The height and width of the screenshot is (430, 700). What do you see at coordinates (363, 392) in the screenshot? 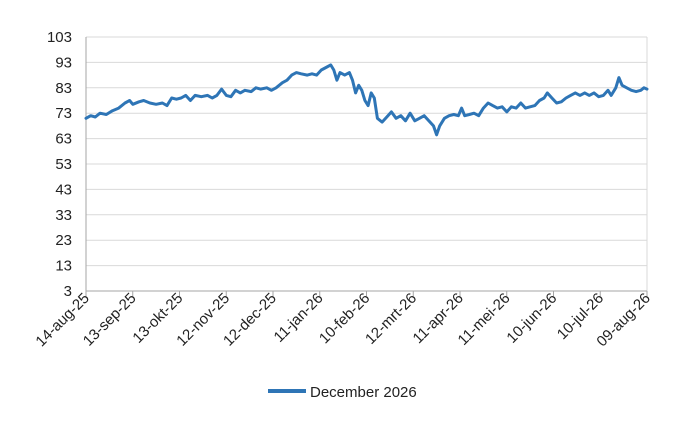
I see `legend-label: December 2026` at bounding box center [363, 392].